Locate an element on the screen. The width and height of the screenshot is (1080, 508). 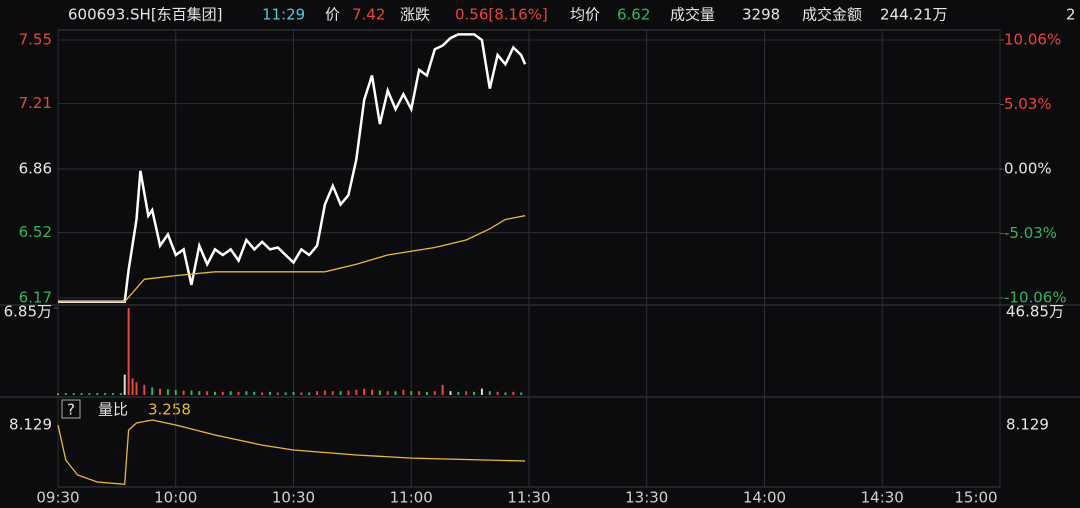
volume: 3298 is located at coordinates (761, 15).